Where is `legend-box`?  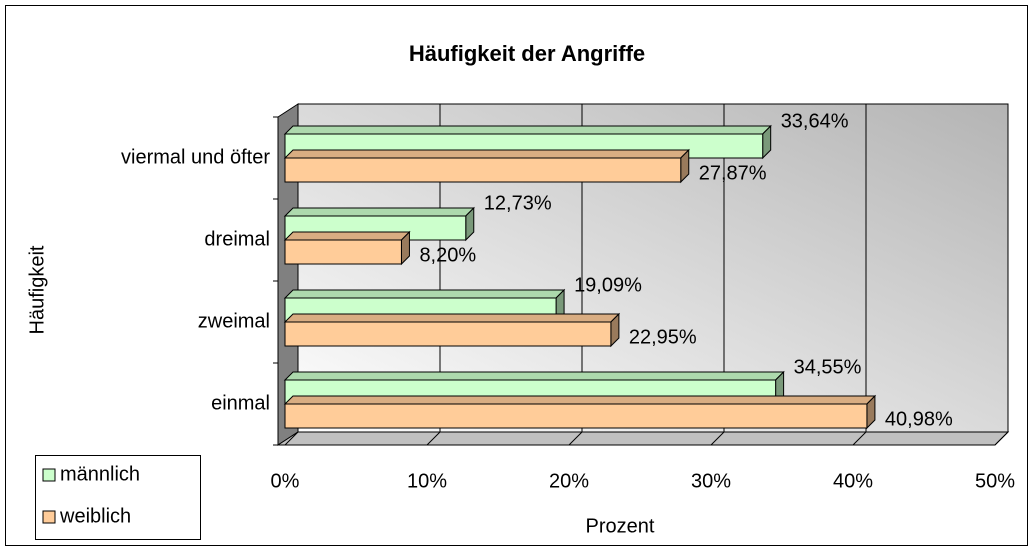
legend-box is located at coordinates (118, 497).